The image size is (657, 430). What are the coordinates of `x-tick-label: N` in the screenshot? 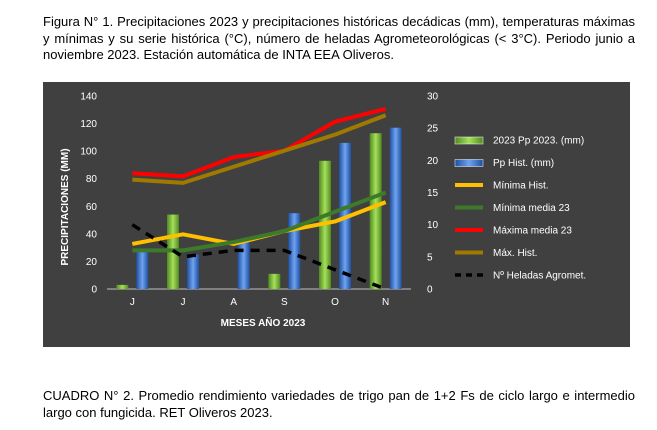 It's located at (385, 302).